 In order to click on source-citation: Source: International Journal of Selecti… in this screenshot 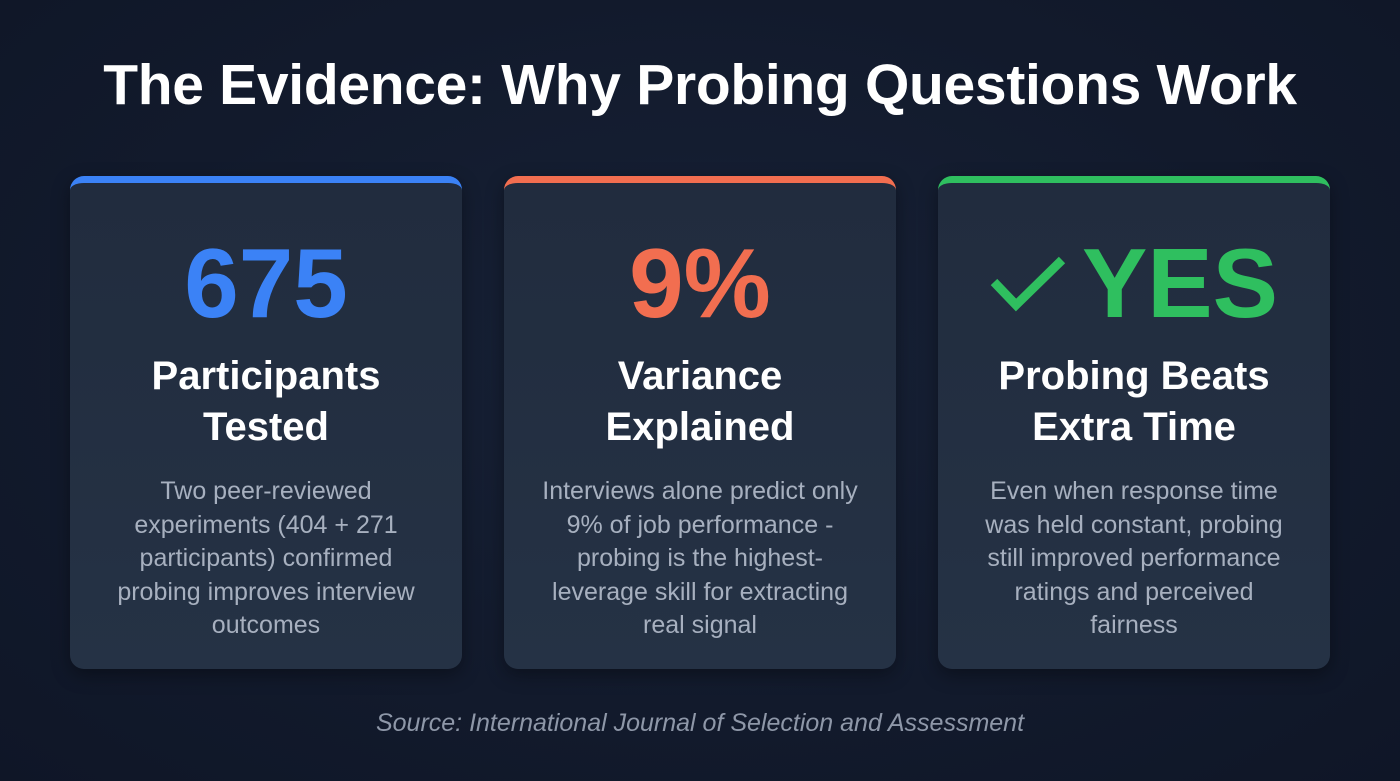, I will do `click(700, 723)`.